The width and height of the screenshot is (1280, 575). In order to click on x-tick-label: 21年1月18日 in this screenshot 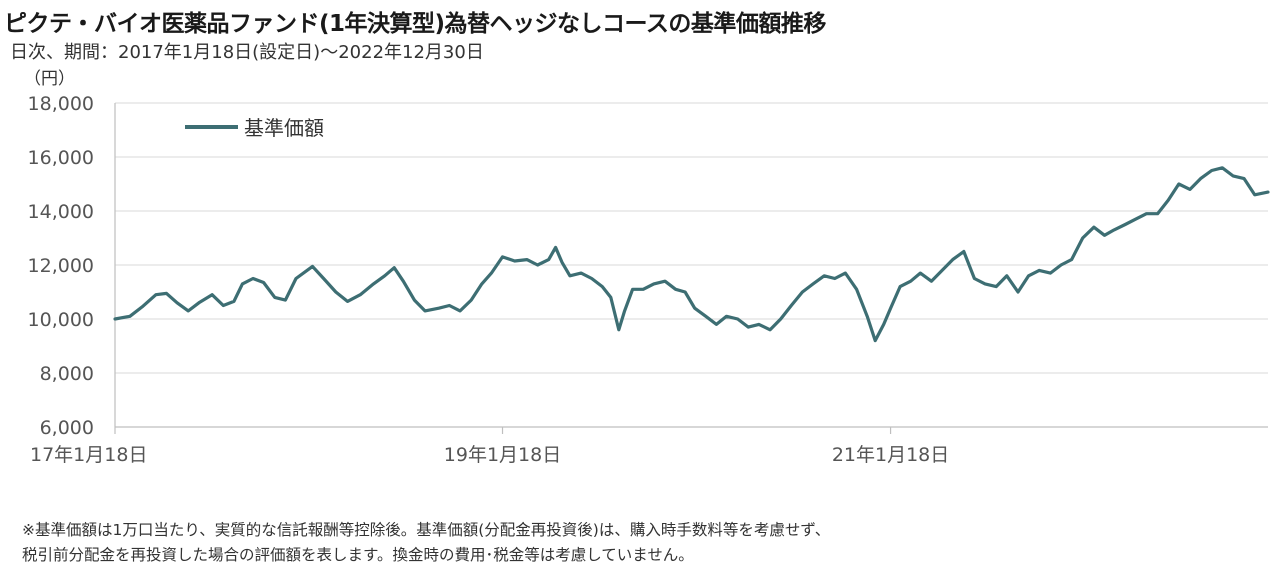, I will do `click(890, 455)`.